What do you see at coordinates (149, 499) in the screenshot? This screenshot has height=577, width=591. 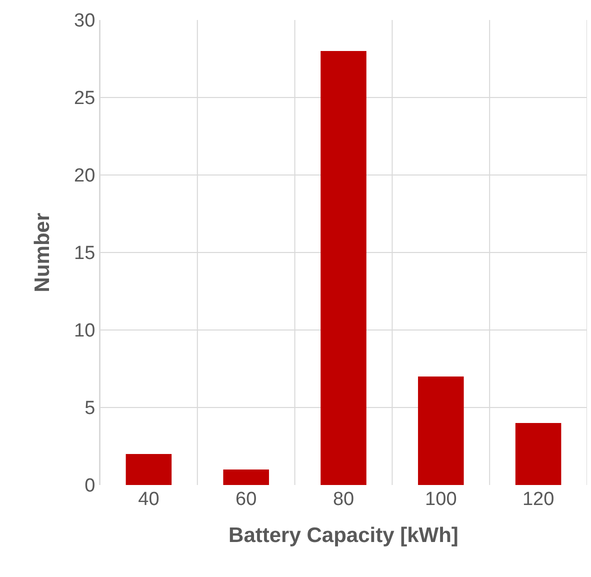 I see `x-tick-label: 40` at bounding box center [149, 499].